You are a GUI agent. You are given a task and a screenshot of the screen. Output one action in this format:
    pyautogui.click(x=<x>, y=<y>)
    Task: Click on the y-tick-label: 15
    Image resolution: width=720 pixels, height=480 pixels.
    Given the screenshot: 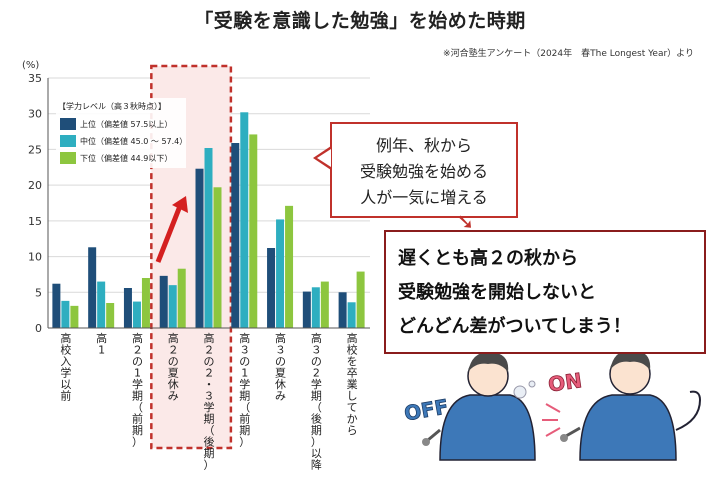 What is the action you would take?
    pyautogui.click(x=35, y=221)
    